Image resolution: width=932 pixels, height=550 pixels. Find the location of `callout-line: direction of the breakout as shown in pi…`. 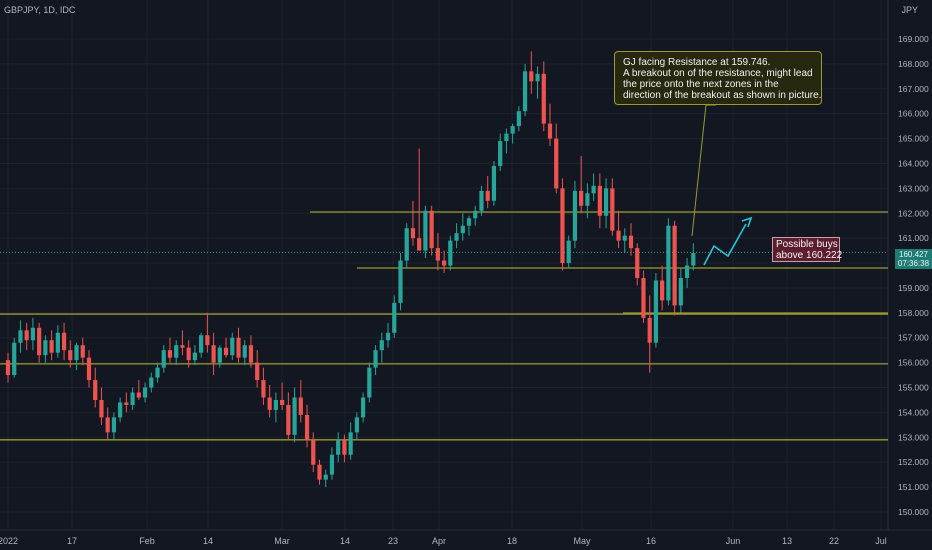

callout-line: direction of the breakout as shown in pi… is located at coordinates (722, 95).